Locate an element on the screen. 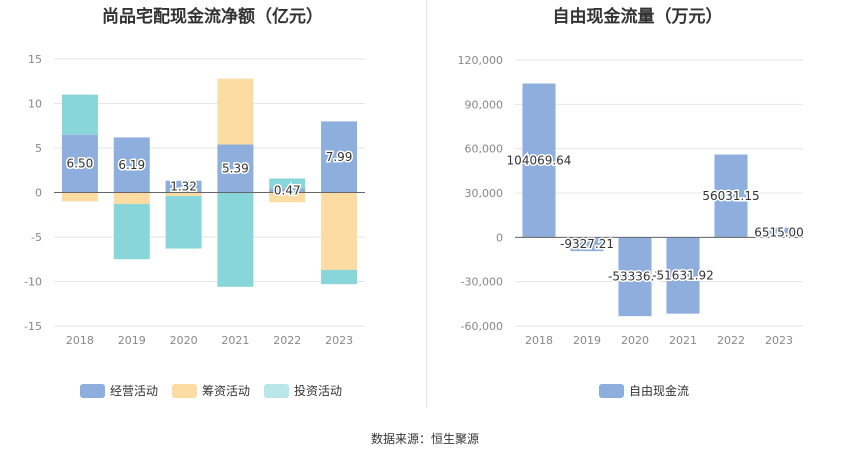 The height and width of the screenshot is (459, 850). data-label: 6515.00 is located at coordinates (779, 233).